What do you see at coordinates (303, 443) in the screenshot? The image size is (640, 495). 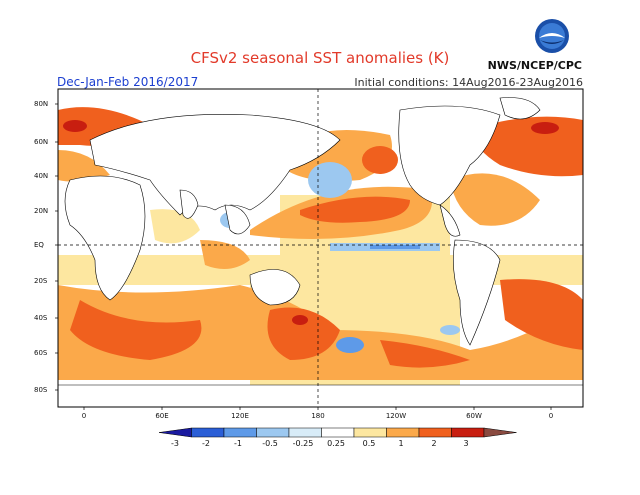 I see `colorbar-label: -0.25` at bounding box center [303, 443].